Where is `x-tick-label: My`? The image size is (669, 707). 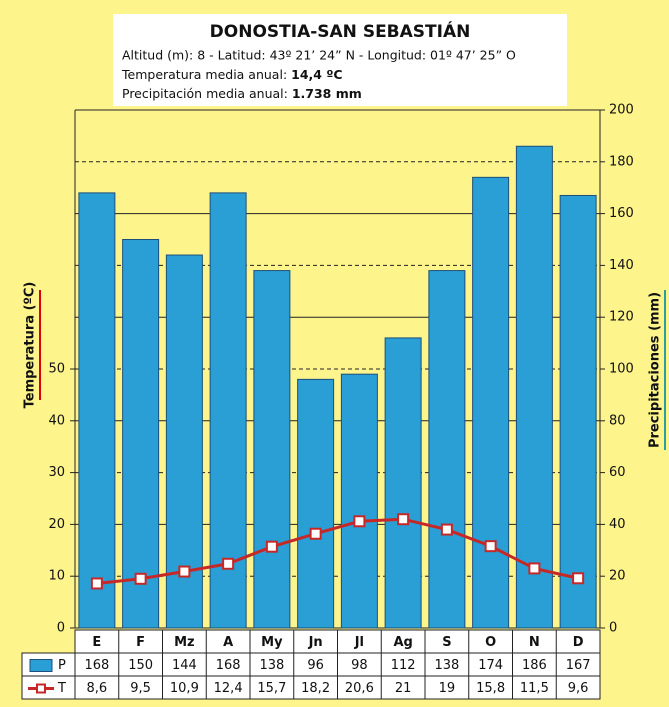
x-tick-label: My is located at coordinates (272, 642).